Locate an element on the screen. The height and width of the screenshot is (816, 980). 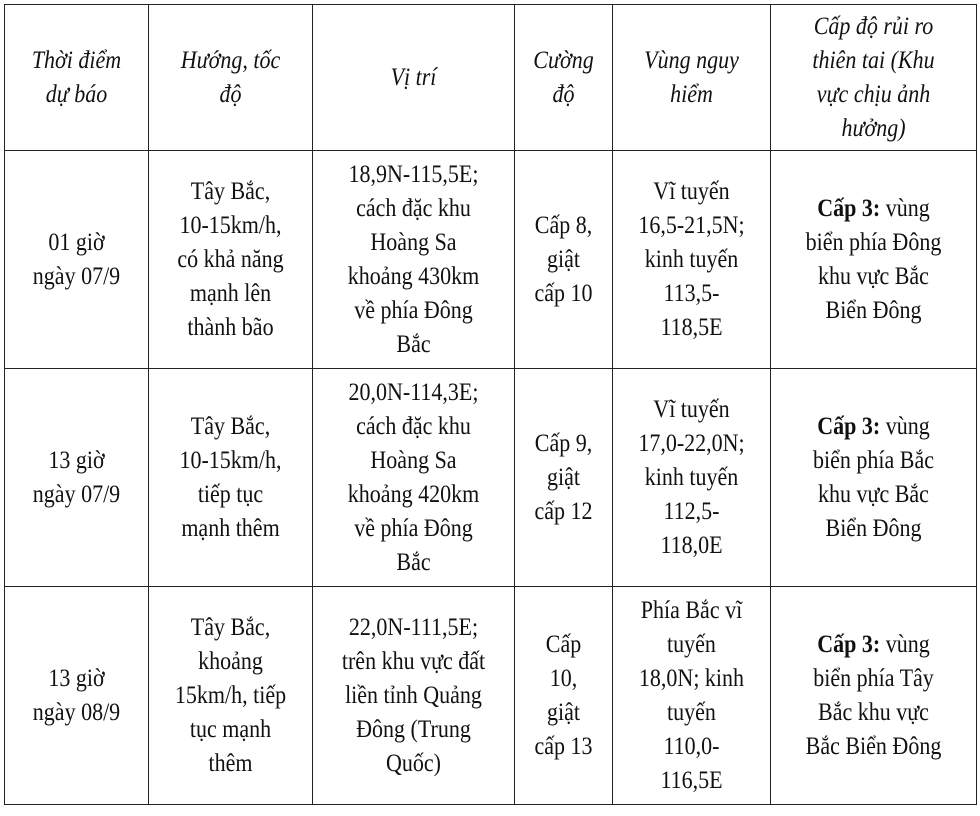
cell-line: biển phía Bắc is located at coordinates (873, 460).